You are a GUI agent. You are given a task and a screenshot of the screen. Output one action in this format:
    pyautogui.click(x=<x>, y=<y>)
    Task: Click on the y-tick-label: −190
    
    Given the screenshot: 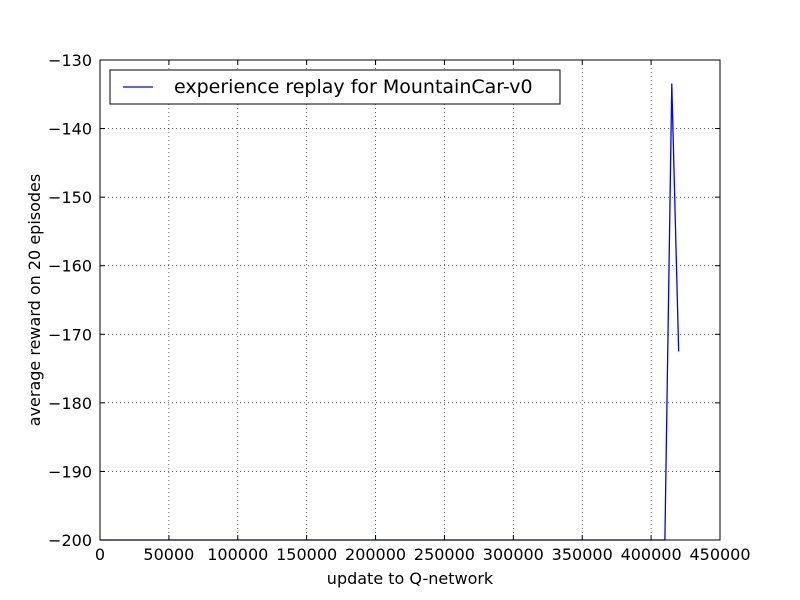 What is the action you would take?
    pyautogui.click(x=70, y=471)
    